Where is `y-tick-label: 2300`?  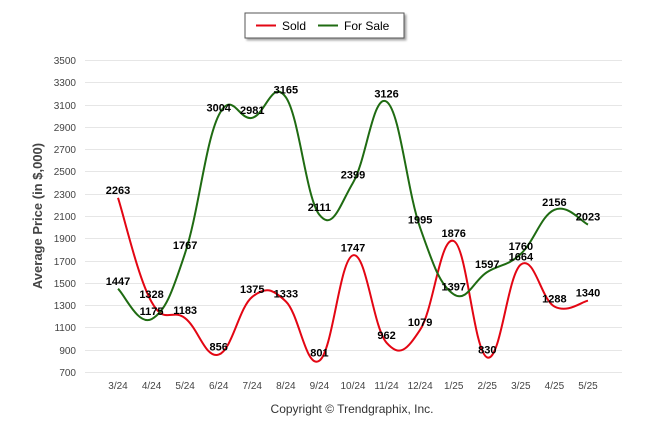 y-tick-label: 2300 is located at coordinates (65, 195).